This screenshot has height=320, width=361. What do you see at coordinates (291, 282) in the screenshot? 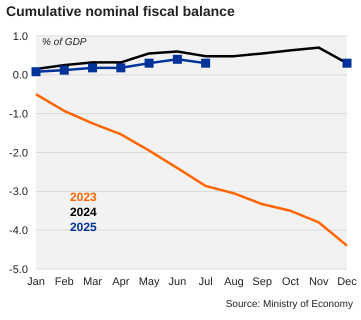
I see `x-tick-label: Oct` at bounding box center [291, 282].